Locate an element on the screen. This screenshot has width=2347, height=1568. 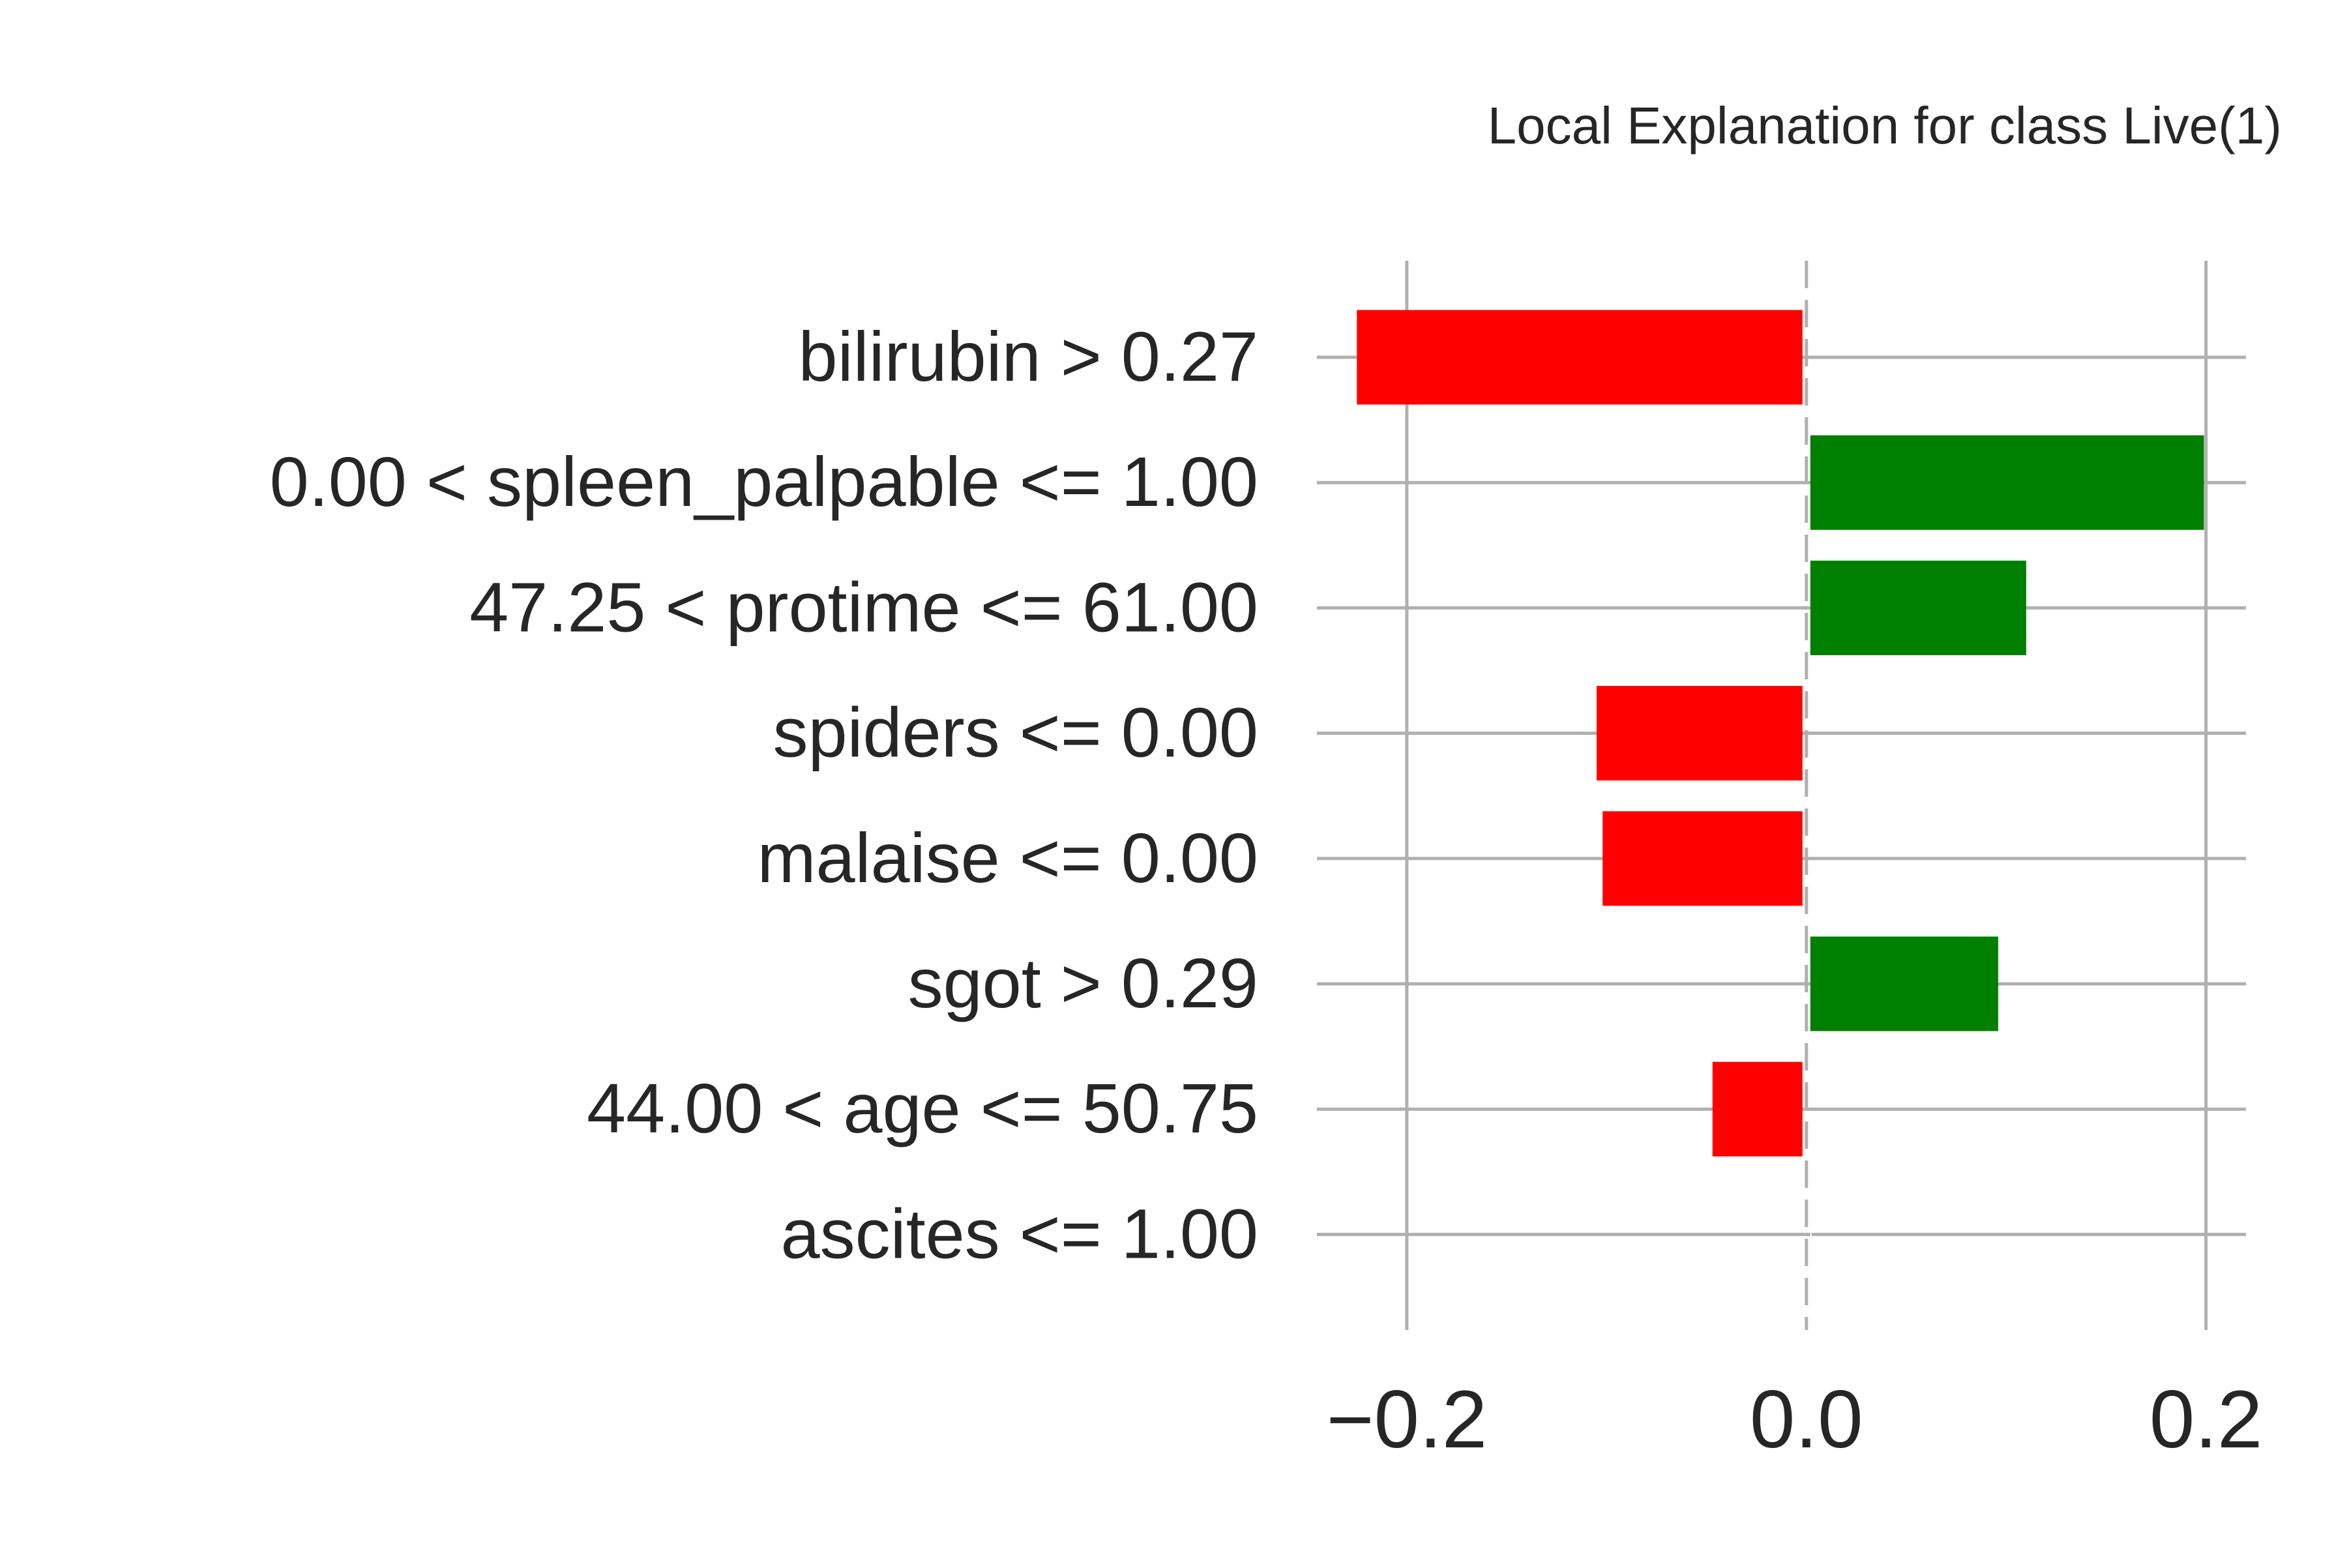
x-tick-label: −0.2 is located at coordinates (1407, 1420).